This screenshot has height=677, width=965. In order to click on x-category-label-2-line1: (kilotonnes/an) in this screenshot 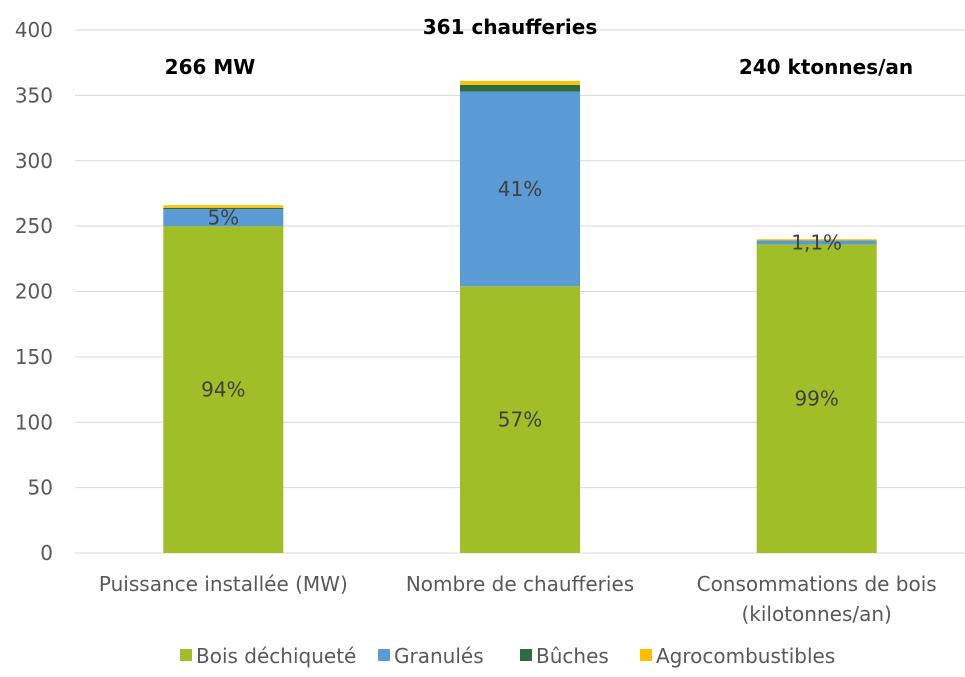, I will do `click(816, 614)`.